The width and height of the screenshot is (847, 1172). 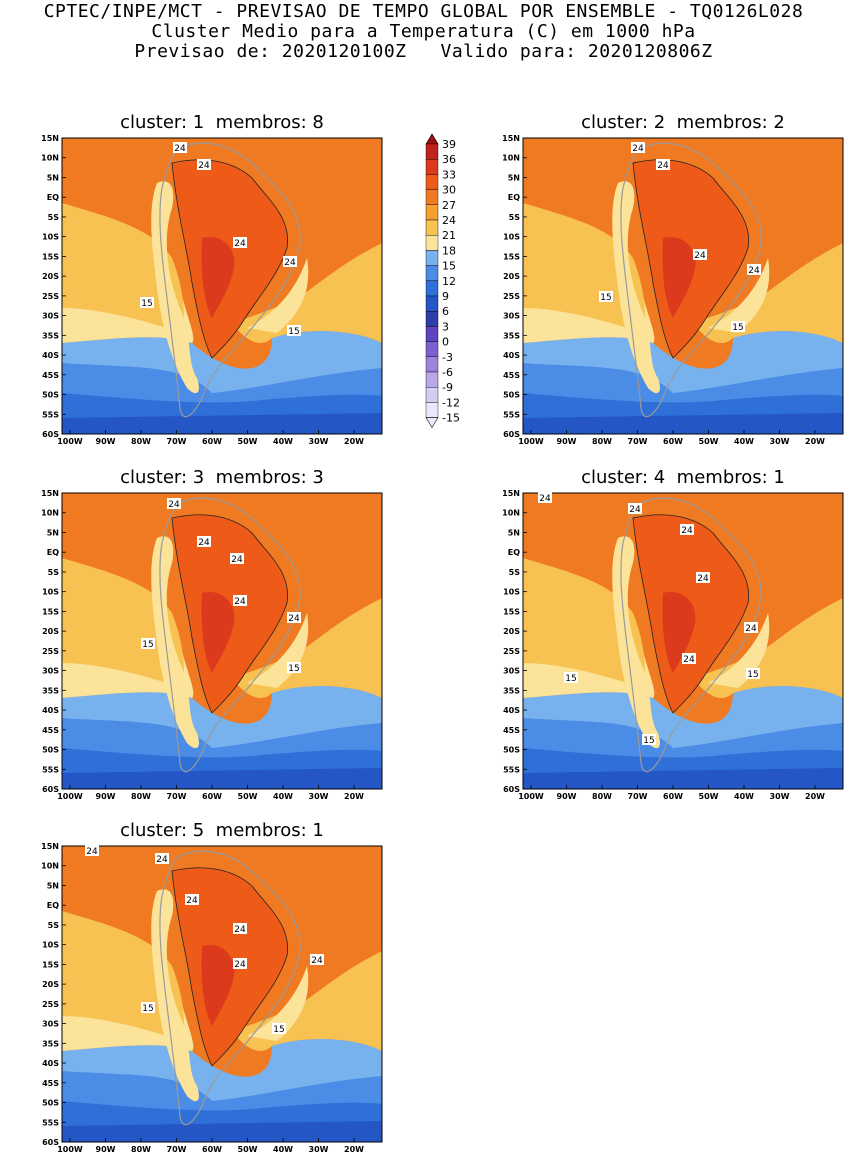 What do you see at coordinates (50, 651) in the screenshot?
I see `y-tick-label: 25S` at bounding box center [50, 651].